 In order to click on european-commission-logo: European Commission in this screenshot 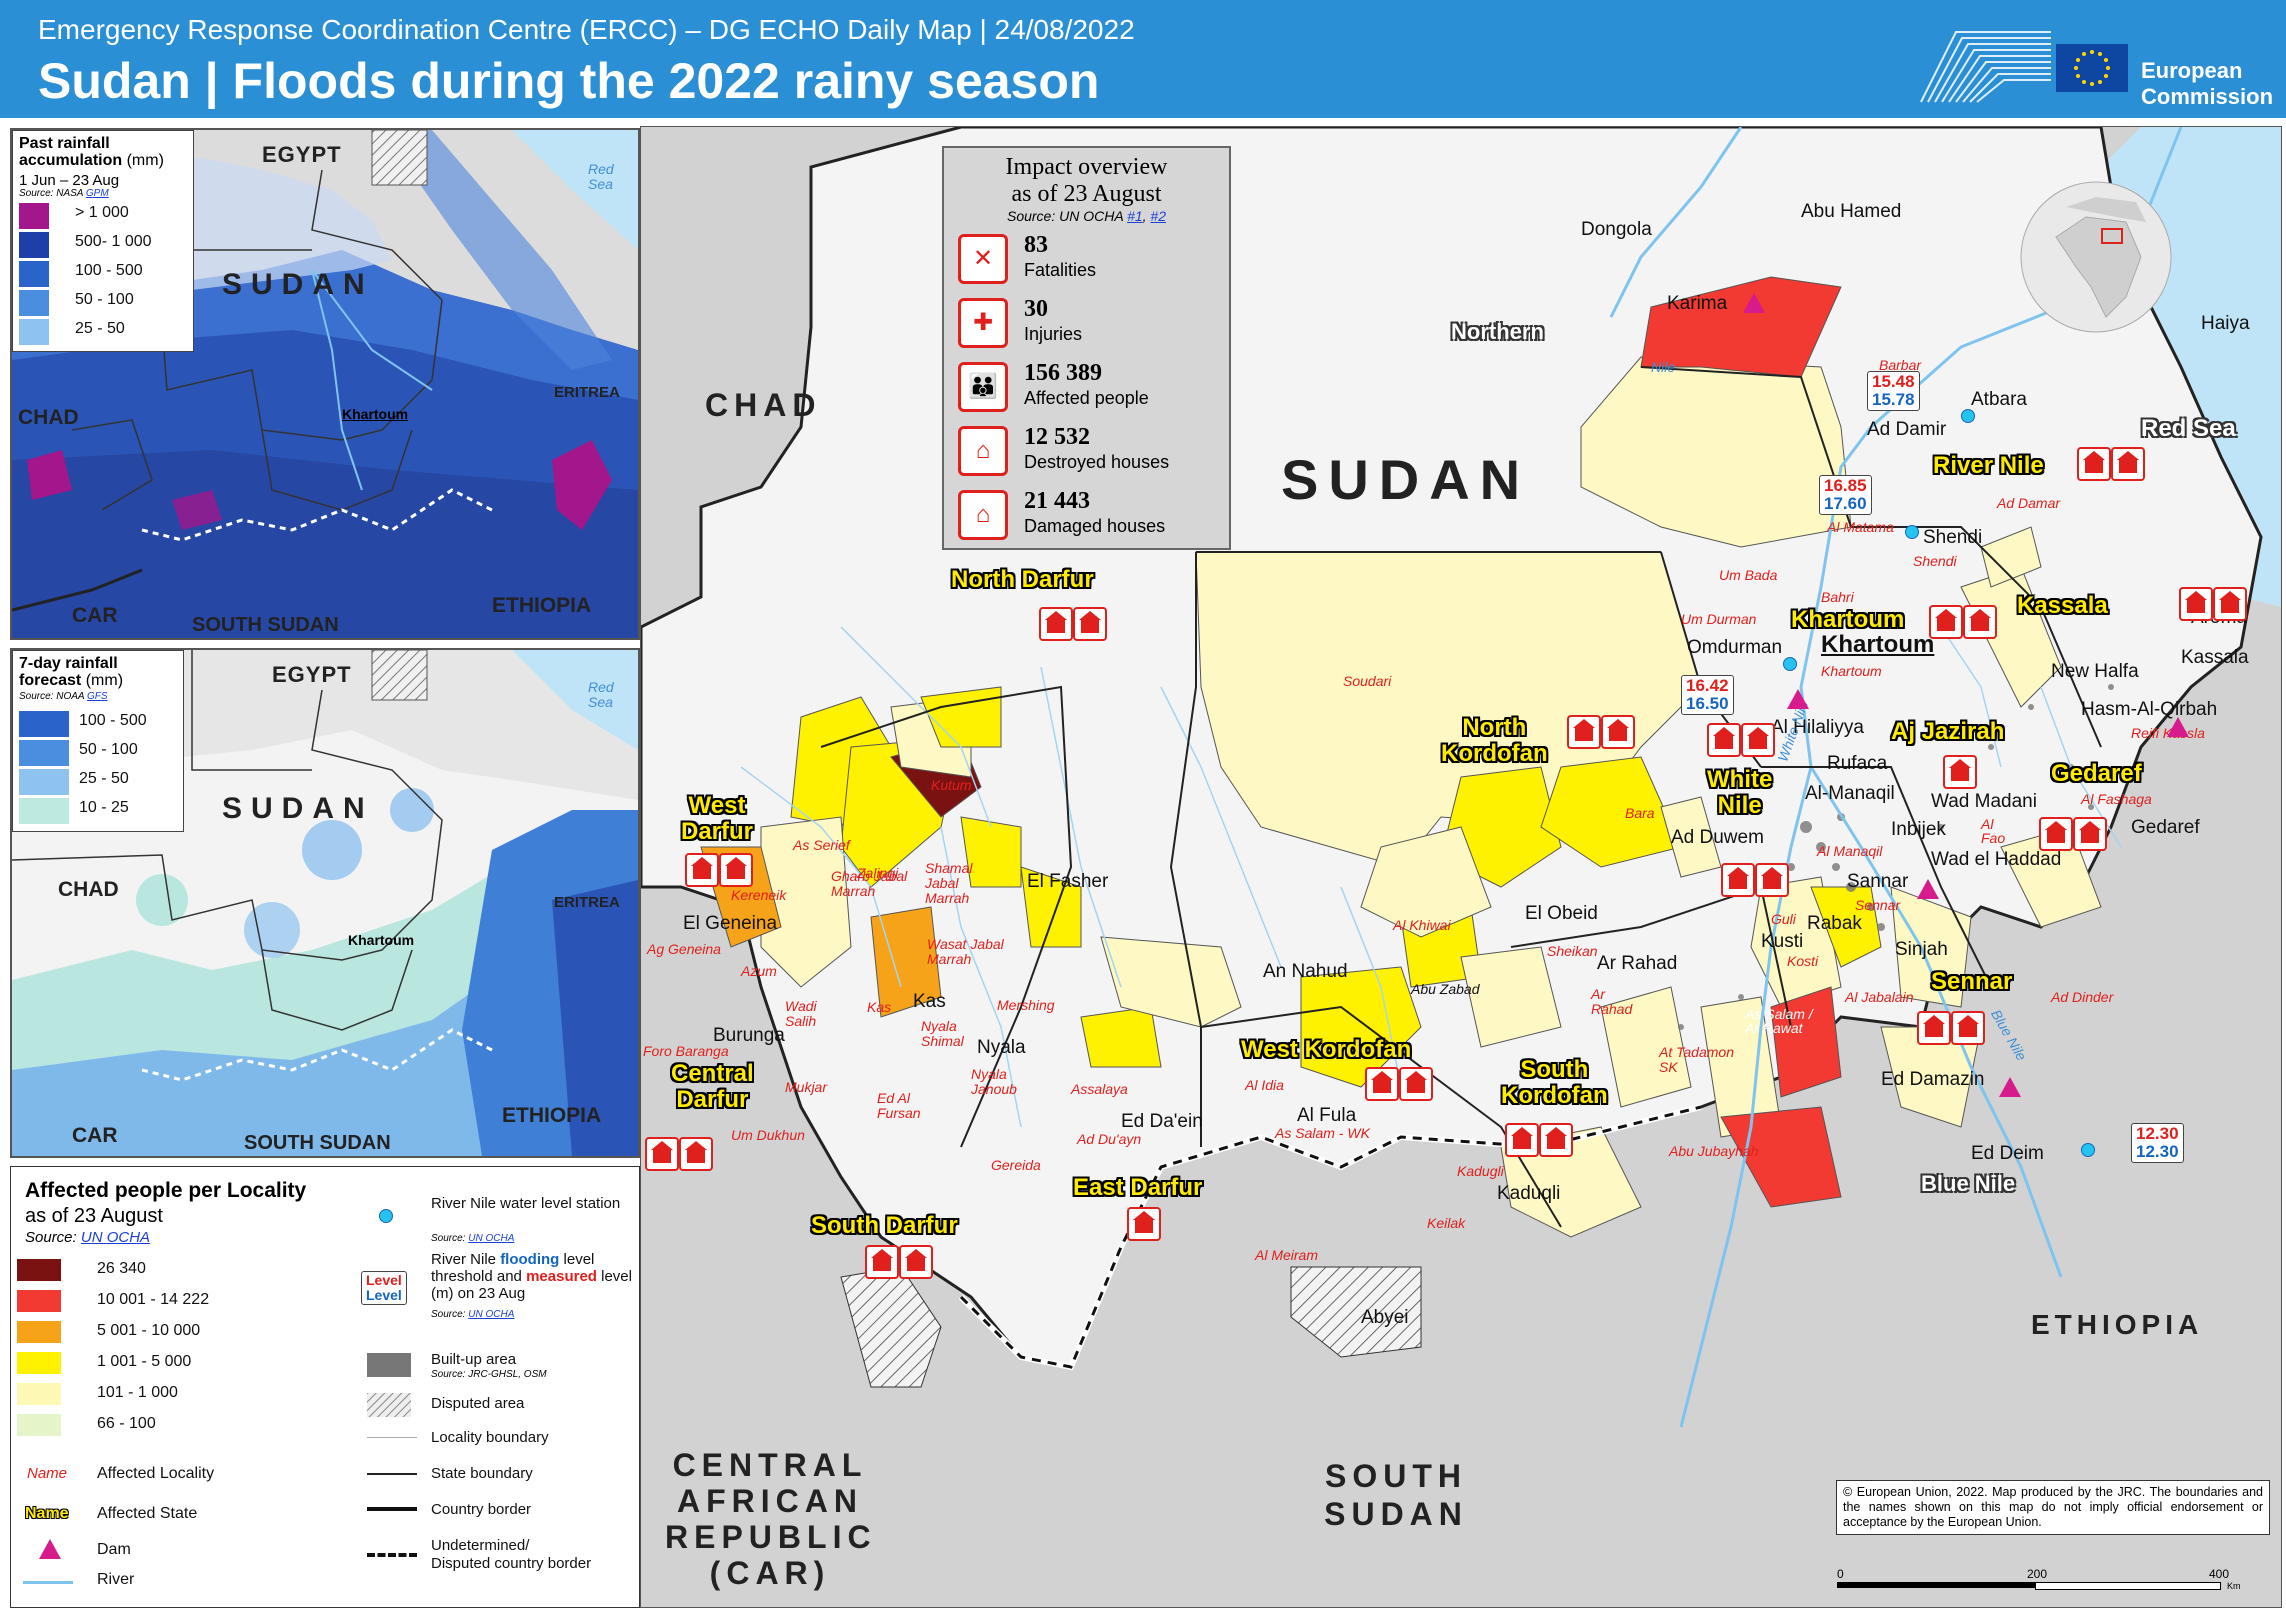, I will do `click(2094, 65)`.